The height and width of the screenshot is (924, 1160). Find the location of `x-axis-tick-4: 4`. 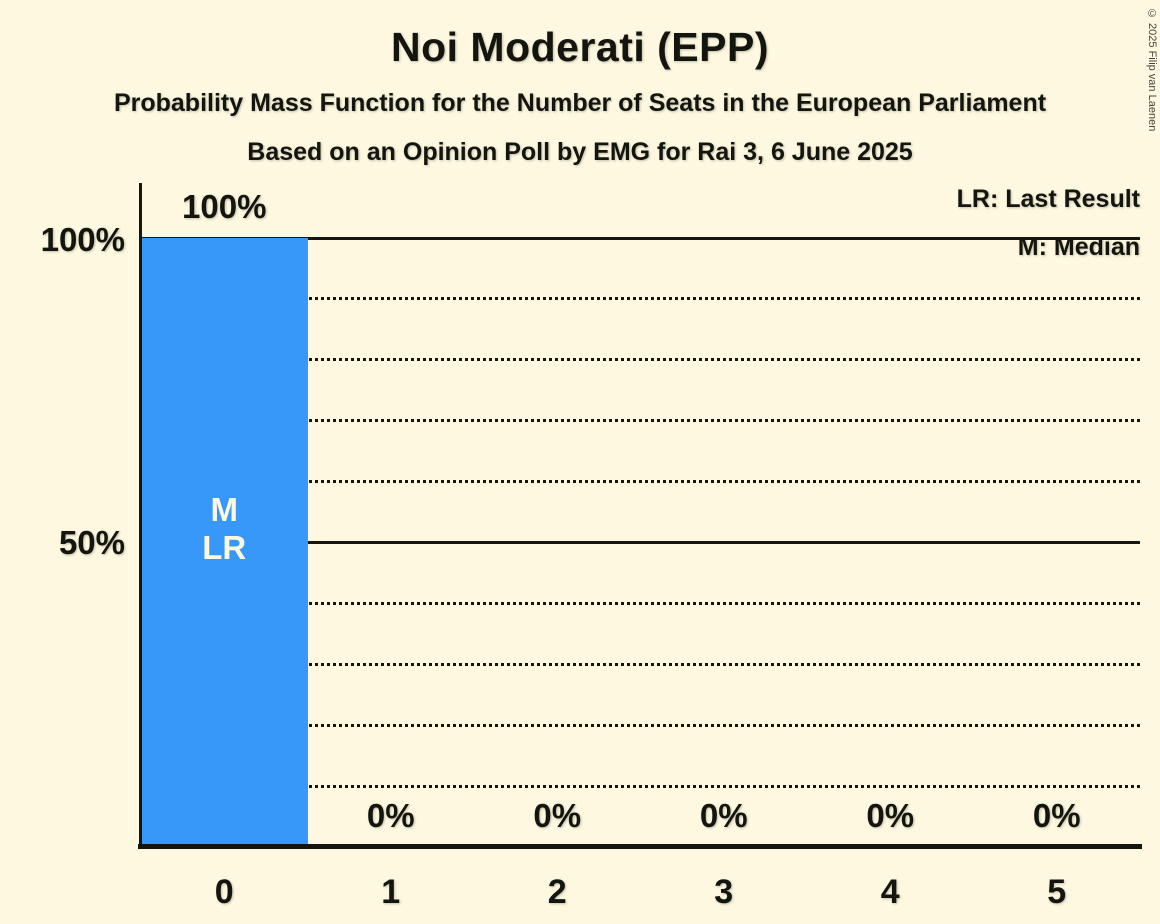

x-axis-tick-4: 4 is located at coordinates (890, 892).